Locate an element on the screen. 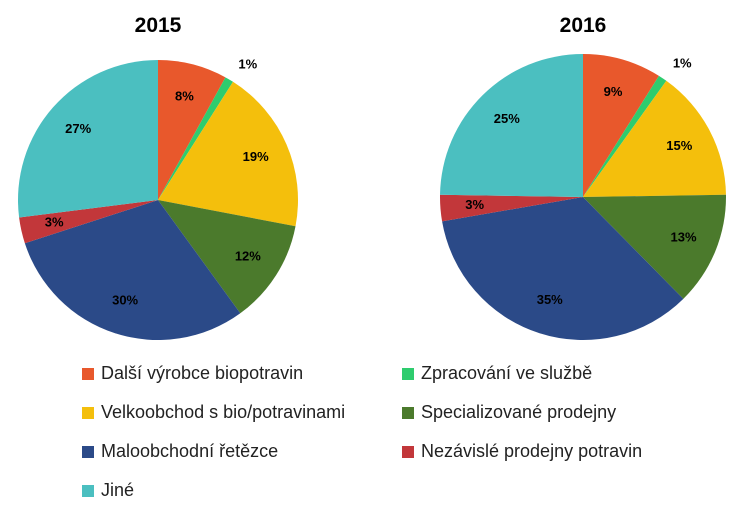  data-label: 19% is located at coordinates (256, 156).